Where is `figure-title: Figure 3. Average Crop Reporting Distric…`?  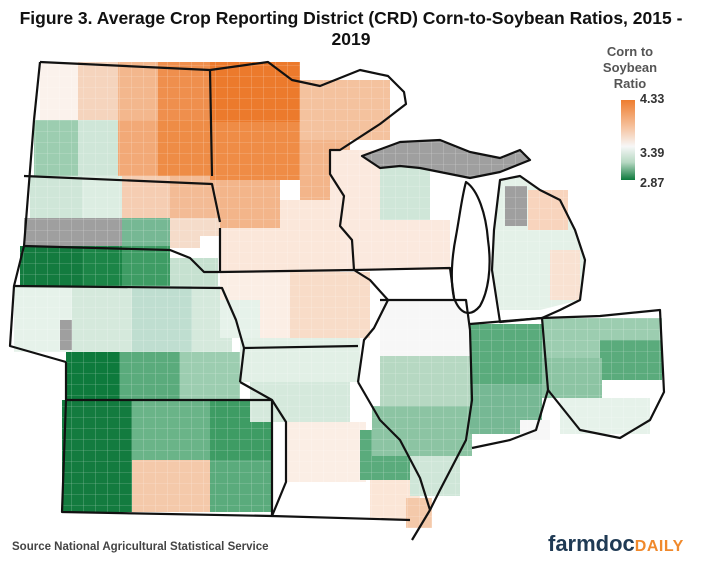
figure-title: Figure 3. Average Crop Reporting Distric… is located at coordinates (351, 28).